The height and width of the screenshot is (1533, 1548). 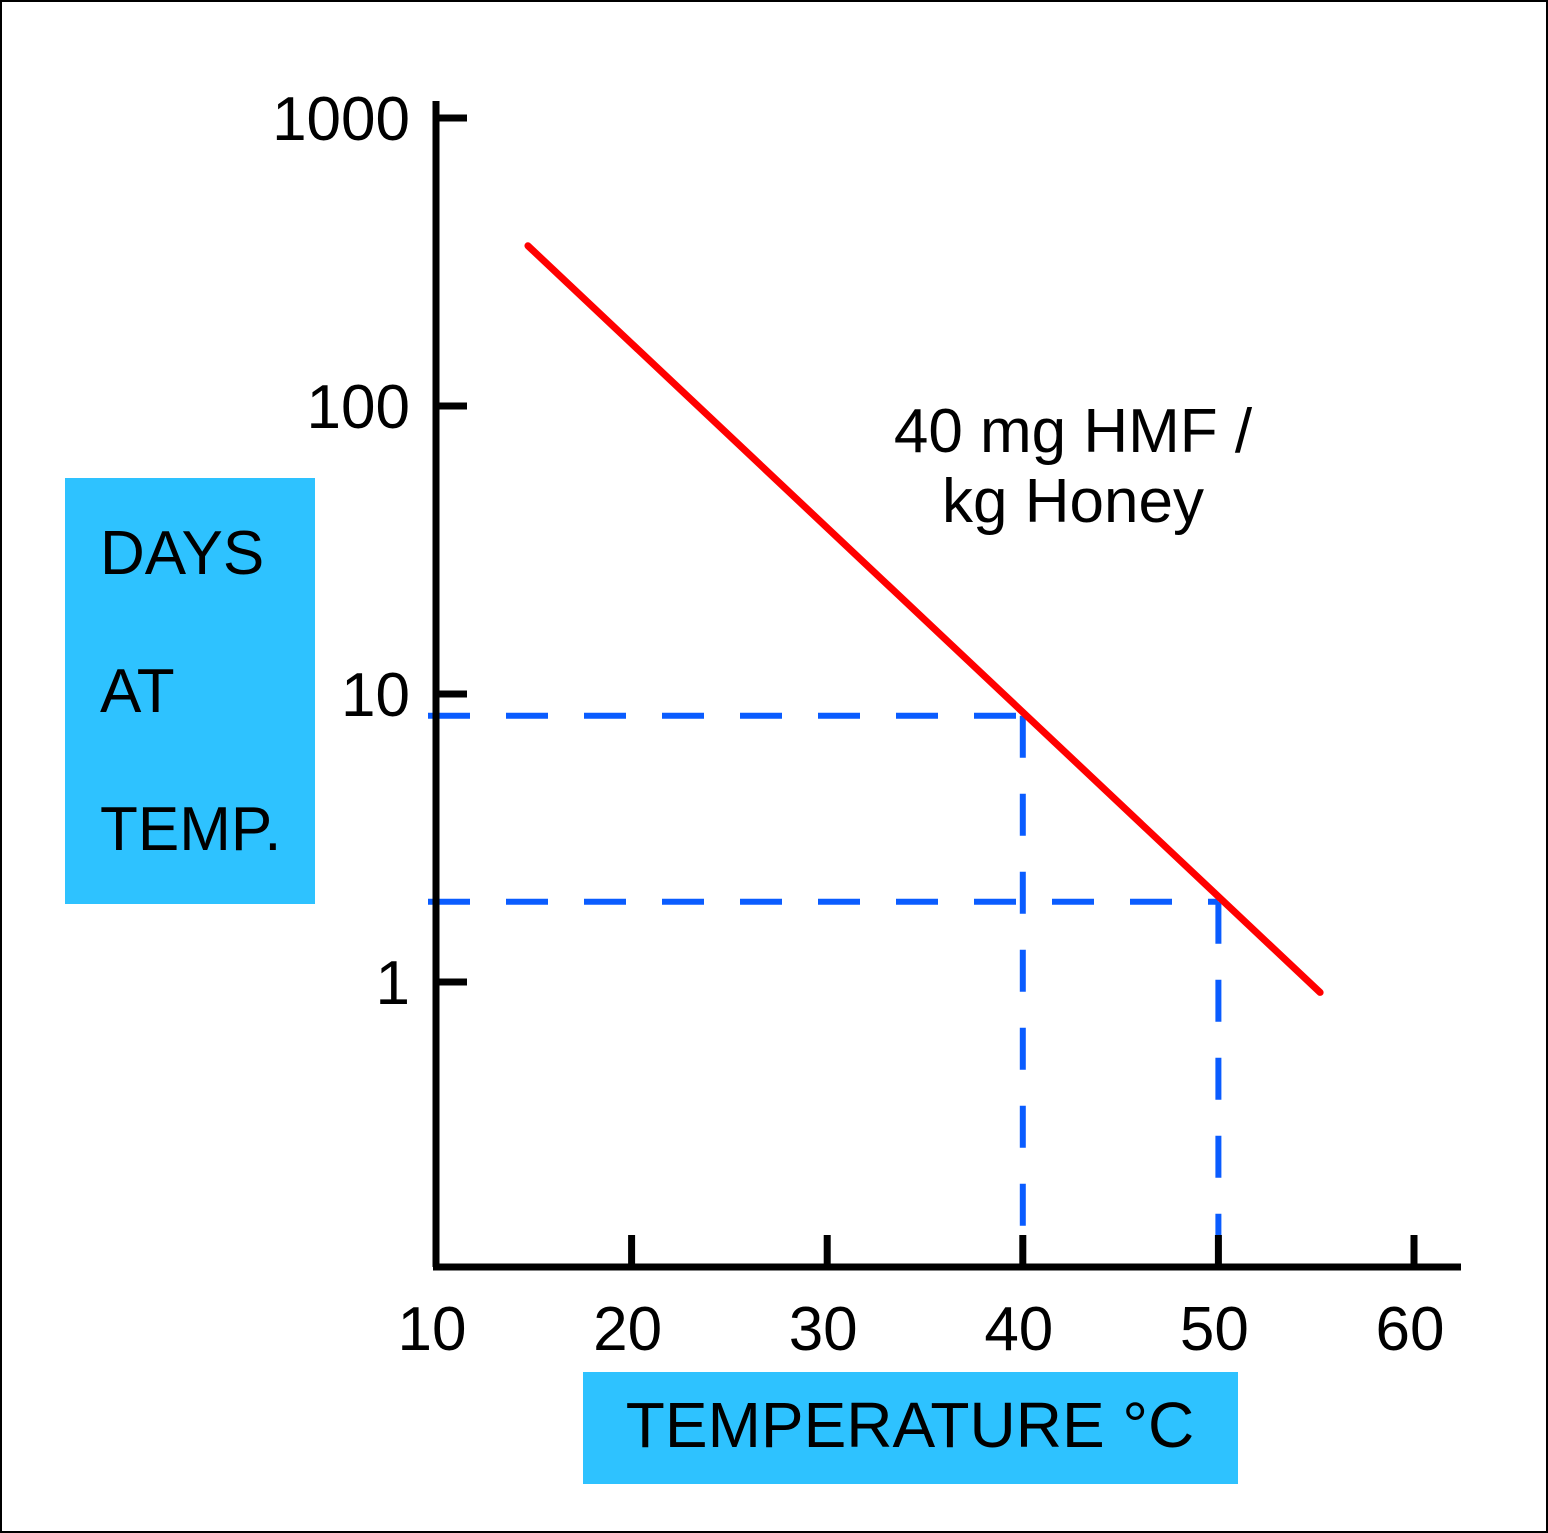 I want to click on x-tick-label: 10, so click(x=432, y=1329).